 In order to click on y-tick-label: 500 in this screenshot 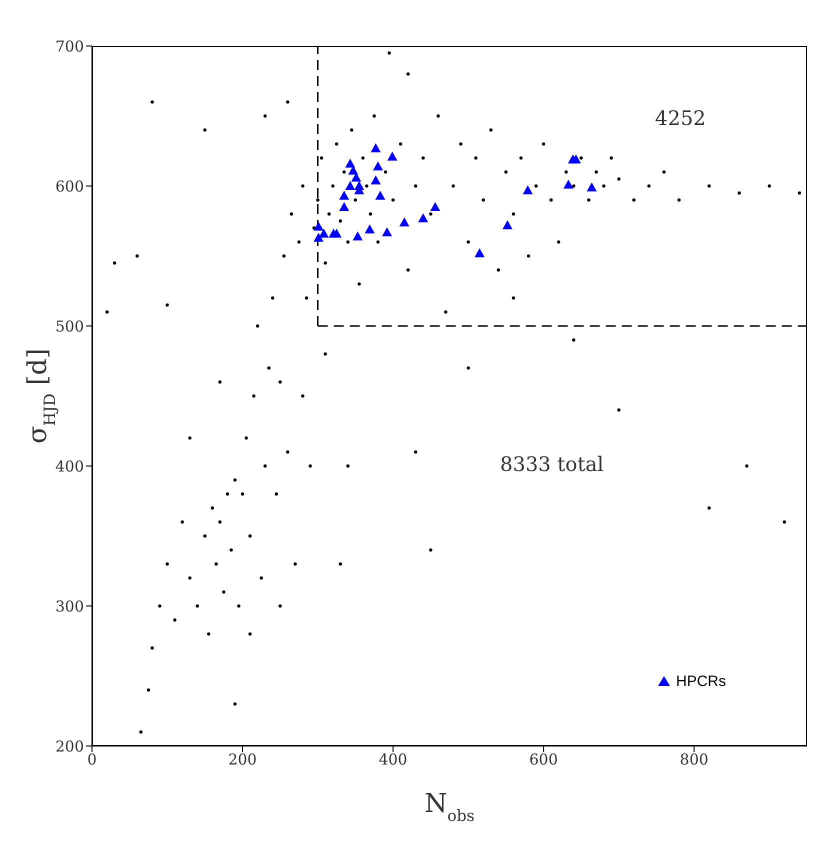, I will do `click(69, 326)`.